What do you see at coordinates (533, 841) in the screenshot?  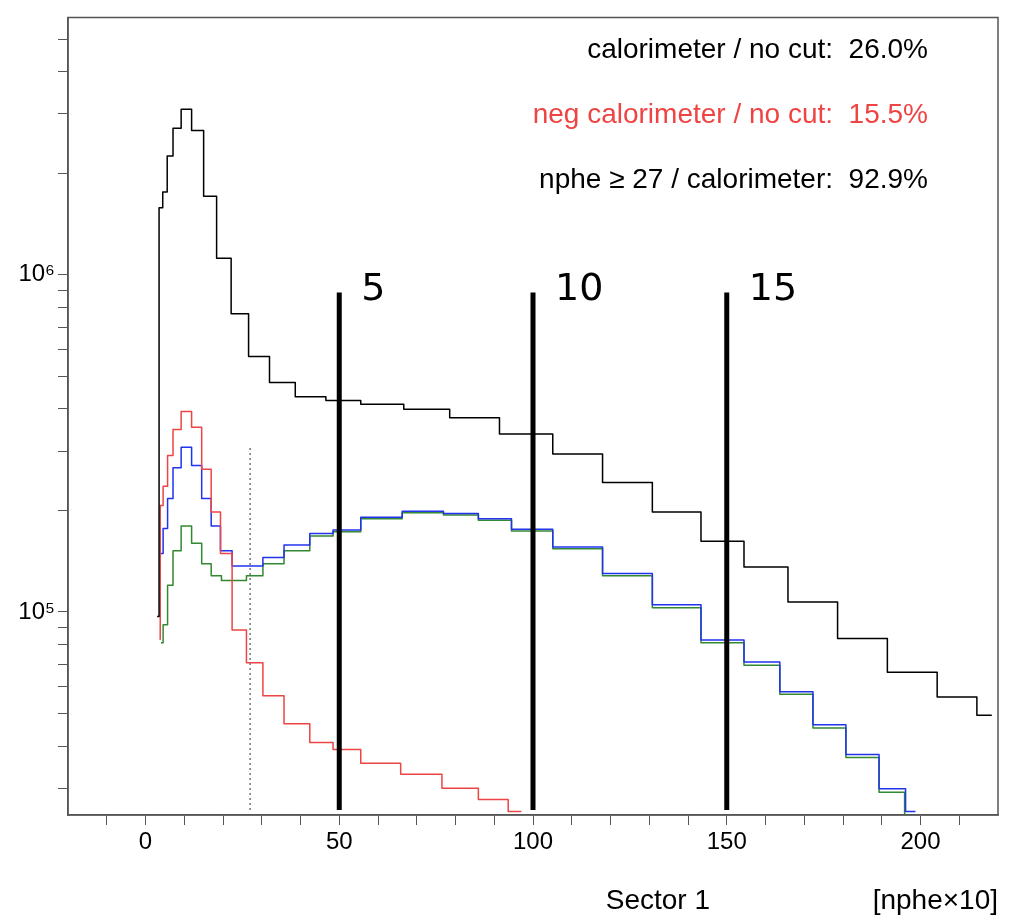 I see `x-tick-label: 100` at bounding box center [533, 841].